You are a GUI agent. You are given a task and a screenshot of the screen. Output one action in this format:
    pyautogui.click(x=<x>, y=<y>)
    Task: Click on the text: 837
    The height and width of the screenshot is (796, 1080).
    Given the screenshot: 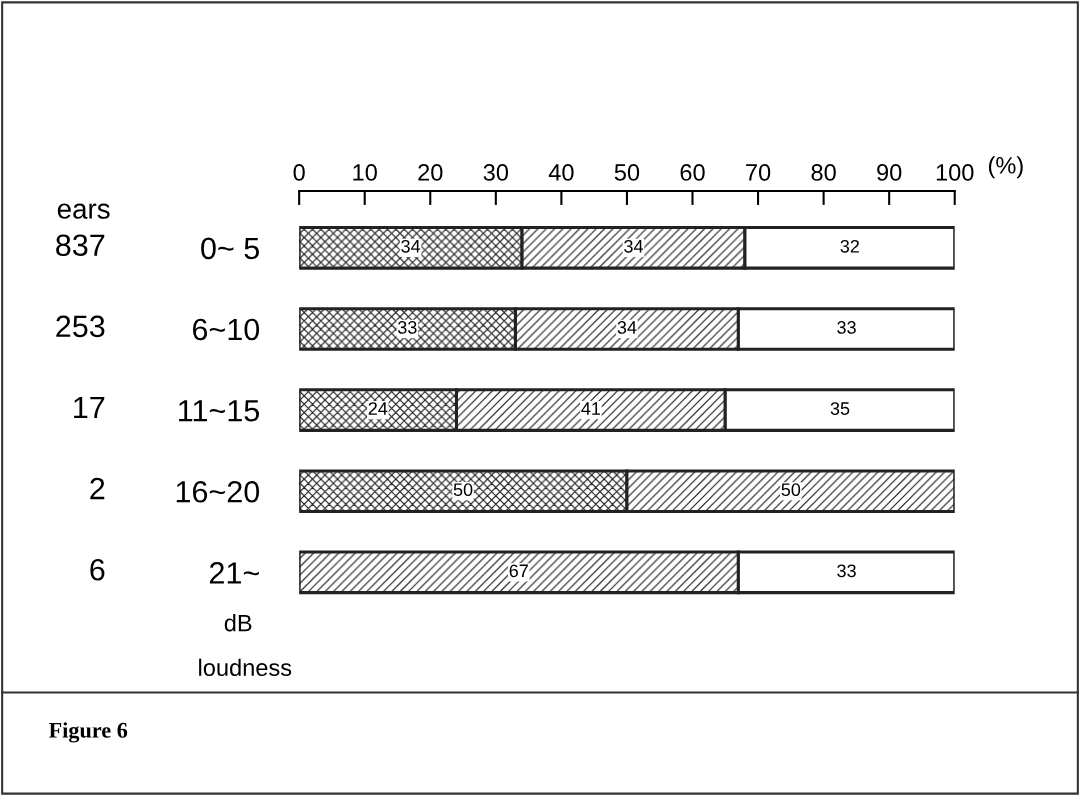 What is the action you would take?
    pyautogui.click(x=80, y=245)
    